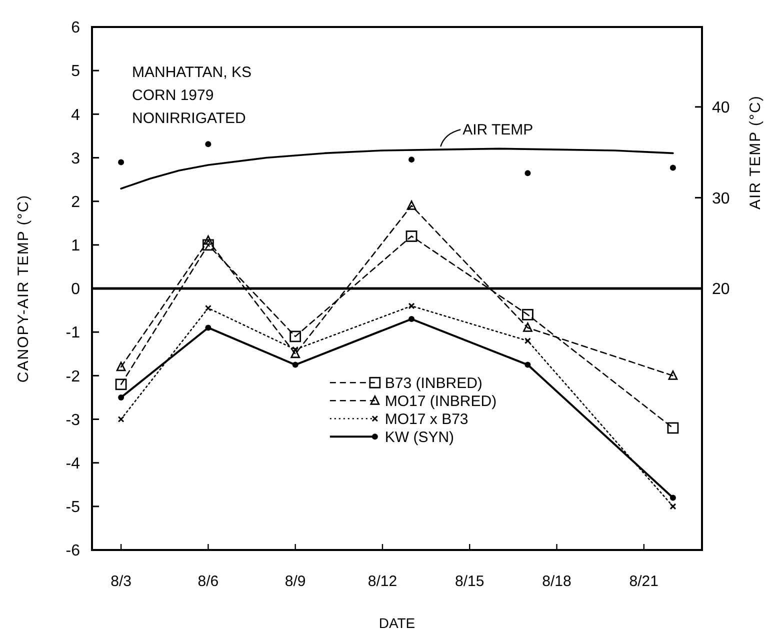 The image size is (774, 639). Describe the element at coordinates (397, 623) in the screenshot. I see `x-axis-title: DATE` at that location.